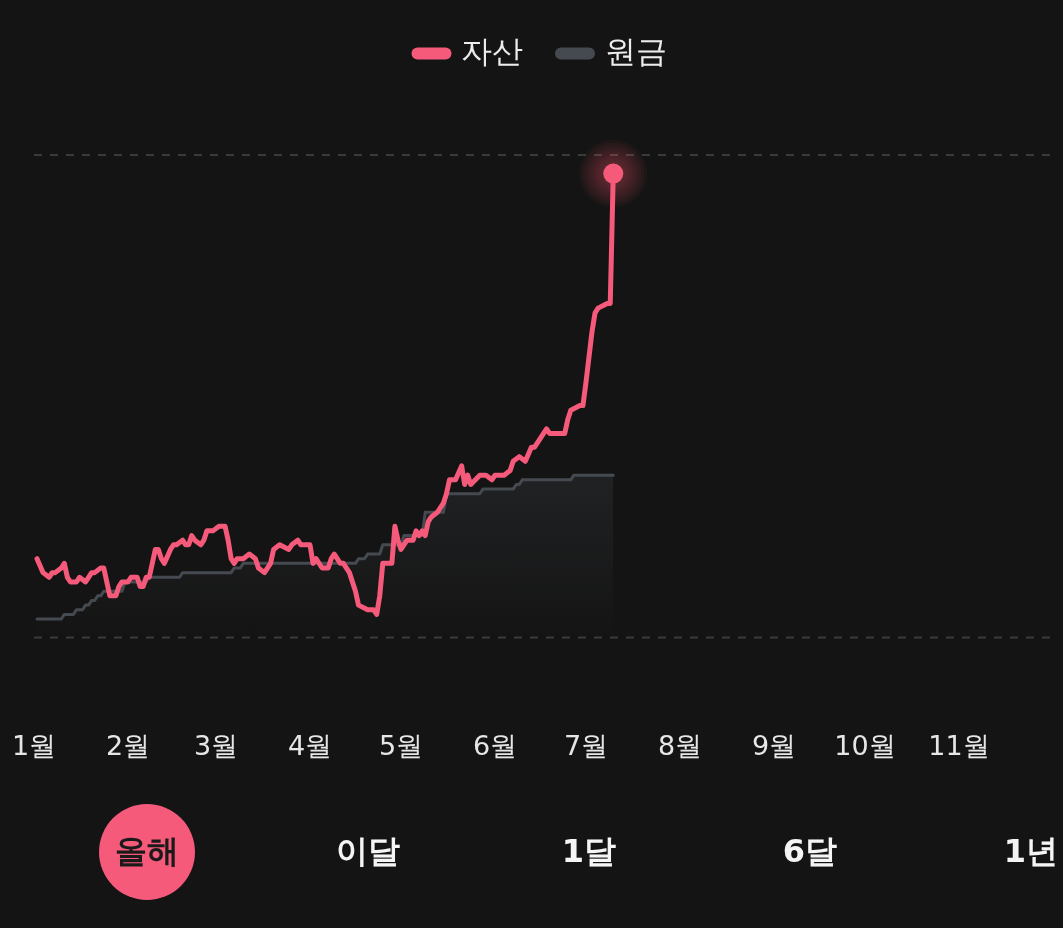 Image resolution: width=1063 pixels, height=928 pixels. What do you see at coordinates (34, 745) in the screenshot?
I see `x-tick-label: 1월` at bounding box center [34, 745].